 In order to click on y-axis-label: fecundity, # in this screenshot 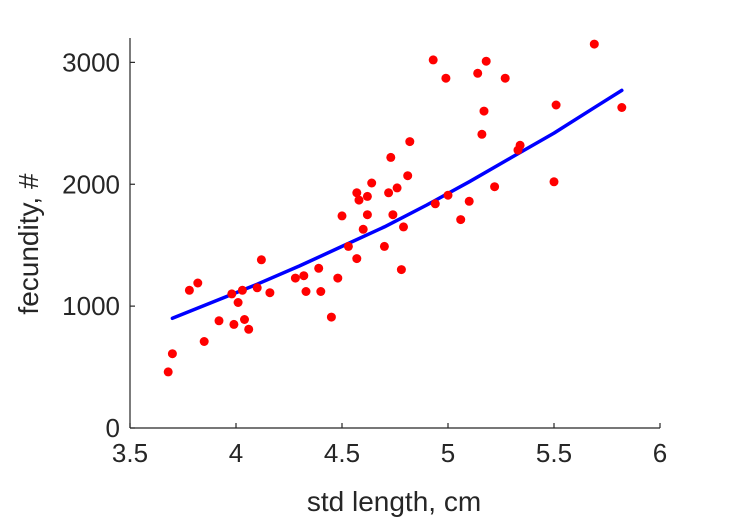, I will do `click(28, 244)`.